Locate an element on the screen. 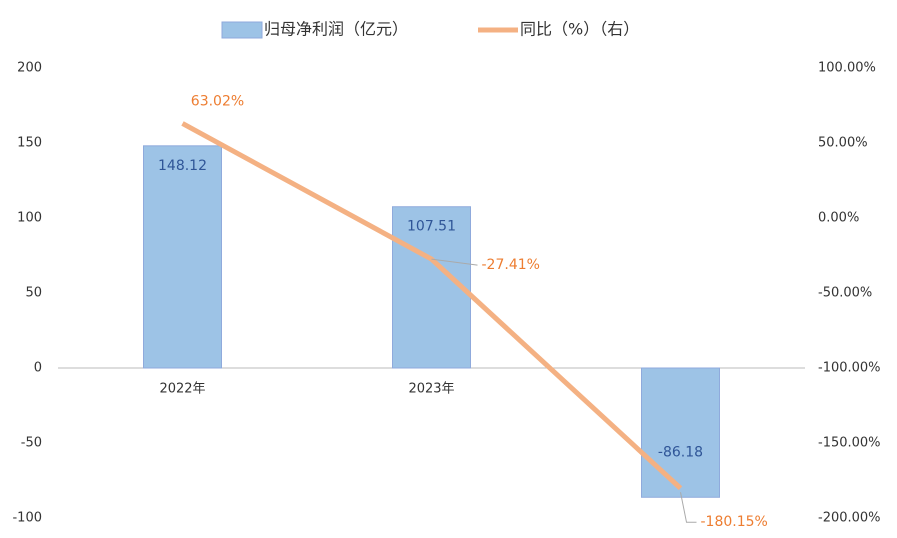 The height and width of the screenshot is (538, 897). bar-value-label: 107.51 is located at coordinates (431, 227).